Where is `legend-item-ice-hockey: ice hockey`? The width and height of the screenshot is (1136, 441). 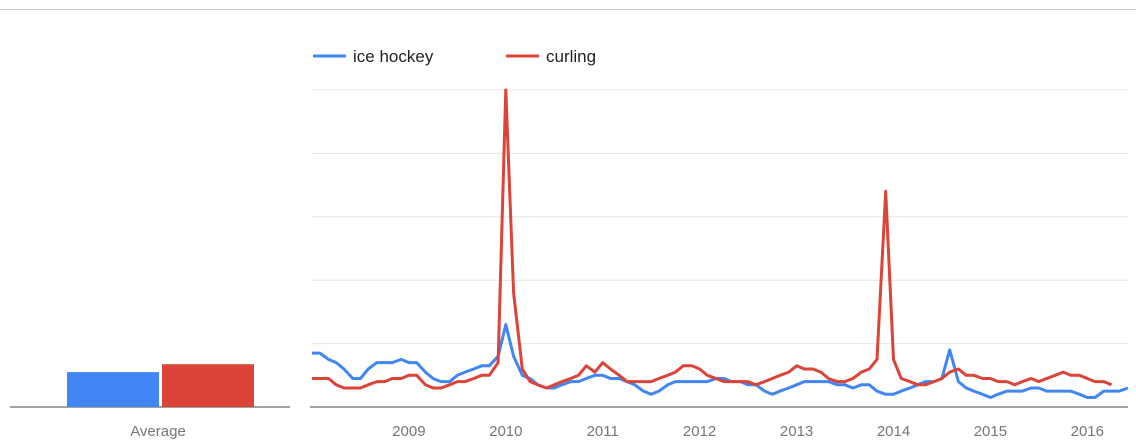
legend-item-ice-hockey: ice hockey is located at coordinates (373, 56).